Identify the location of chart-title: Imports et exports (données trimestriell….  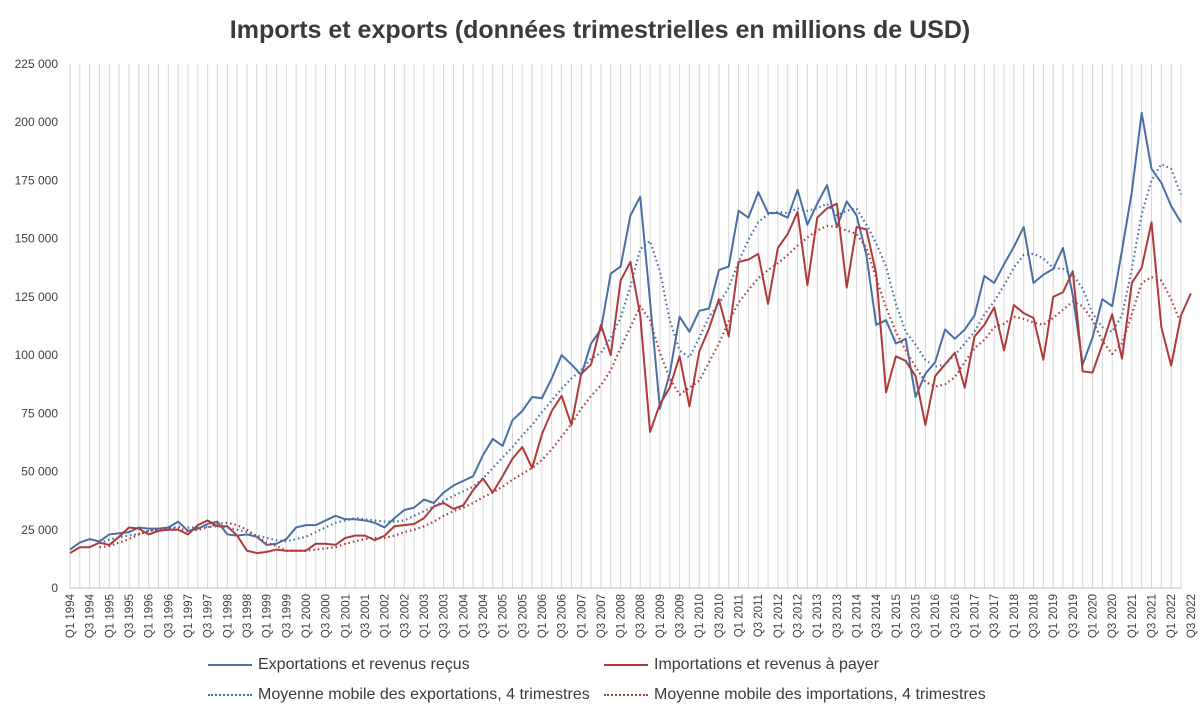
(600, 30).